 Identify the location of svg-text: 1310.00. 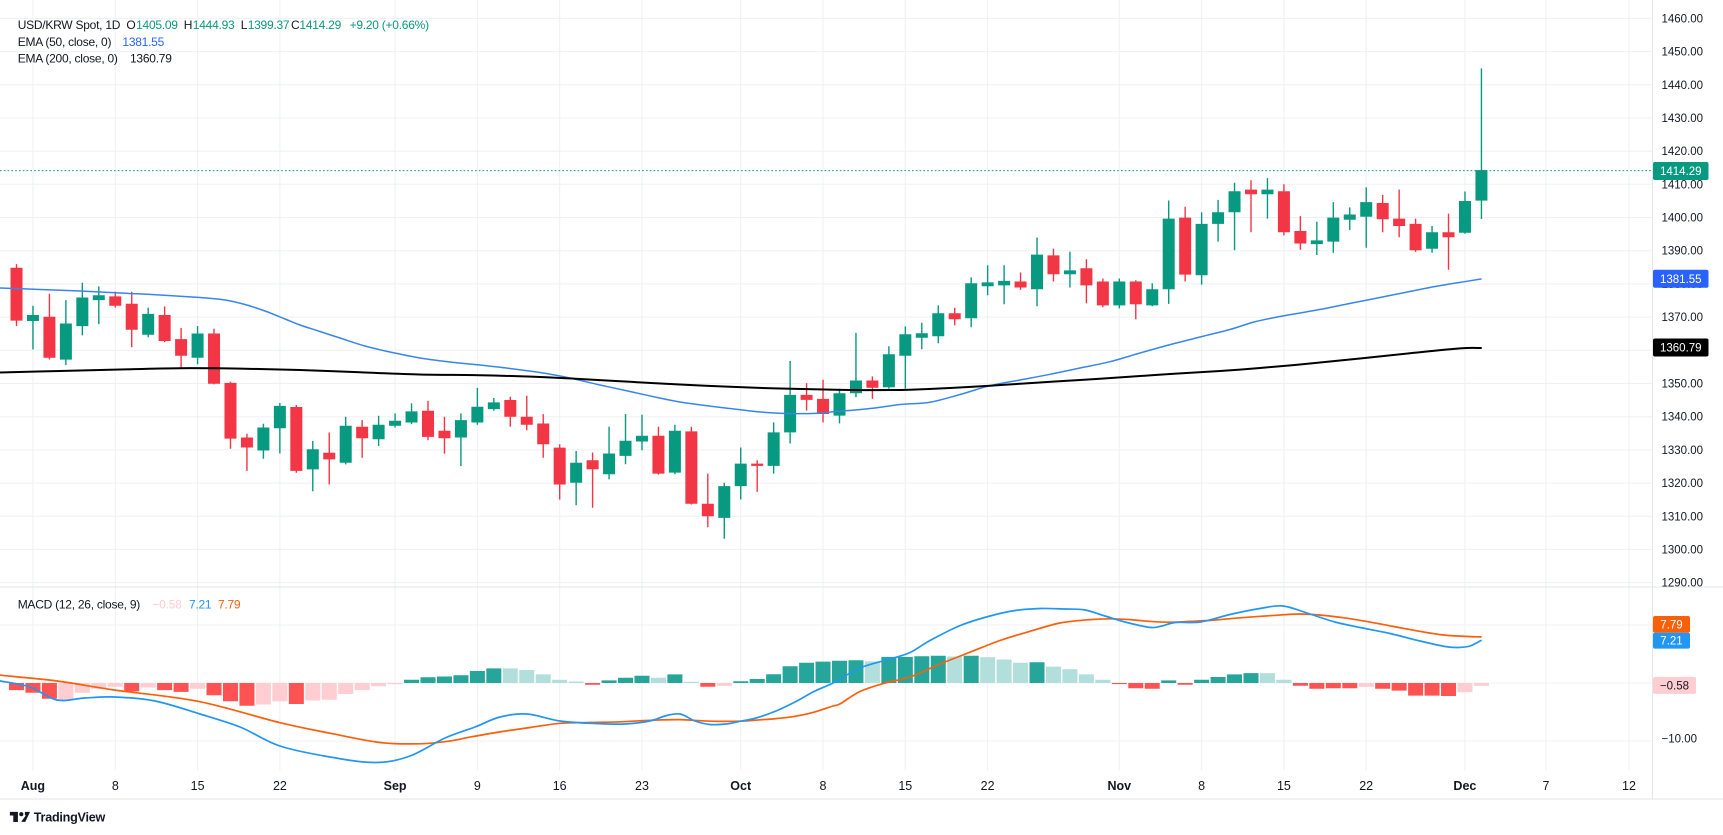
(1683, 517).